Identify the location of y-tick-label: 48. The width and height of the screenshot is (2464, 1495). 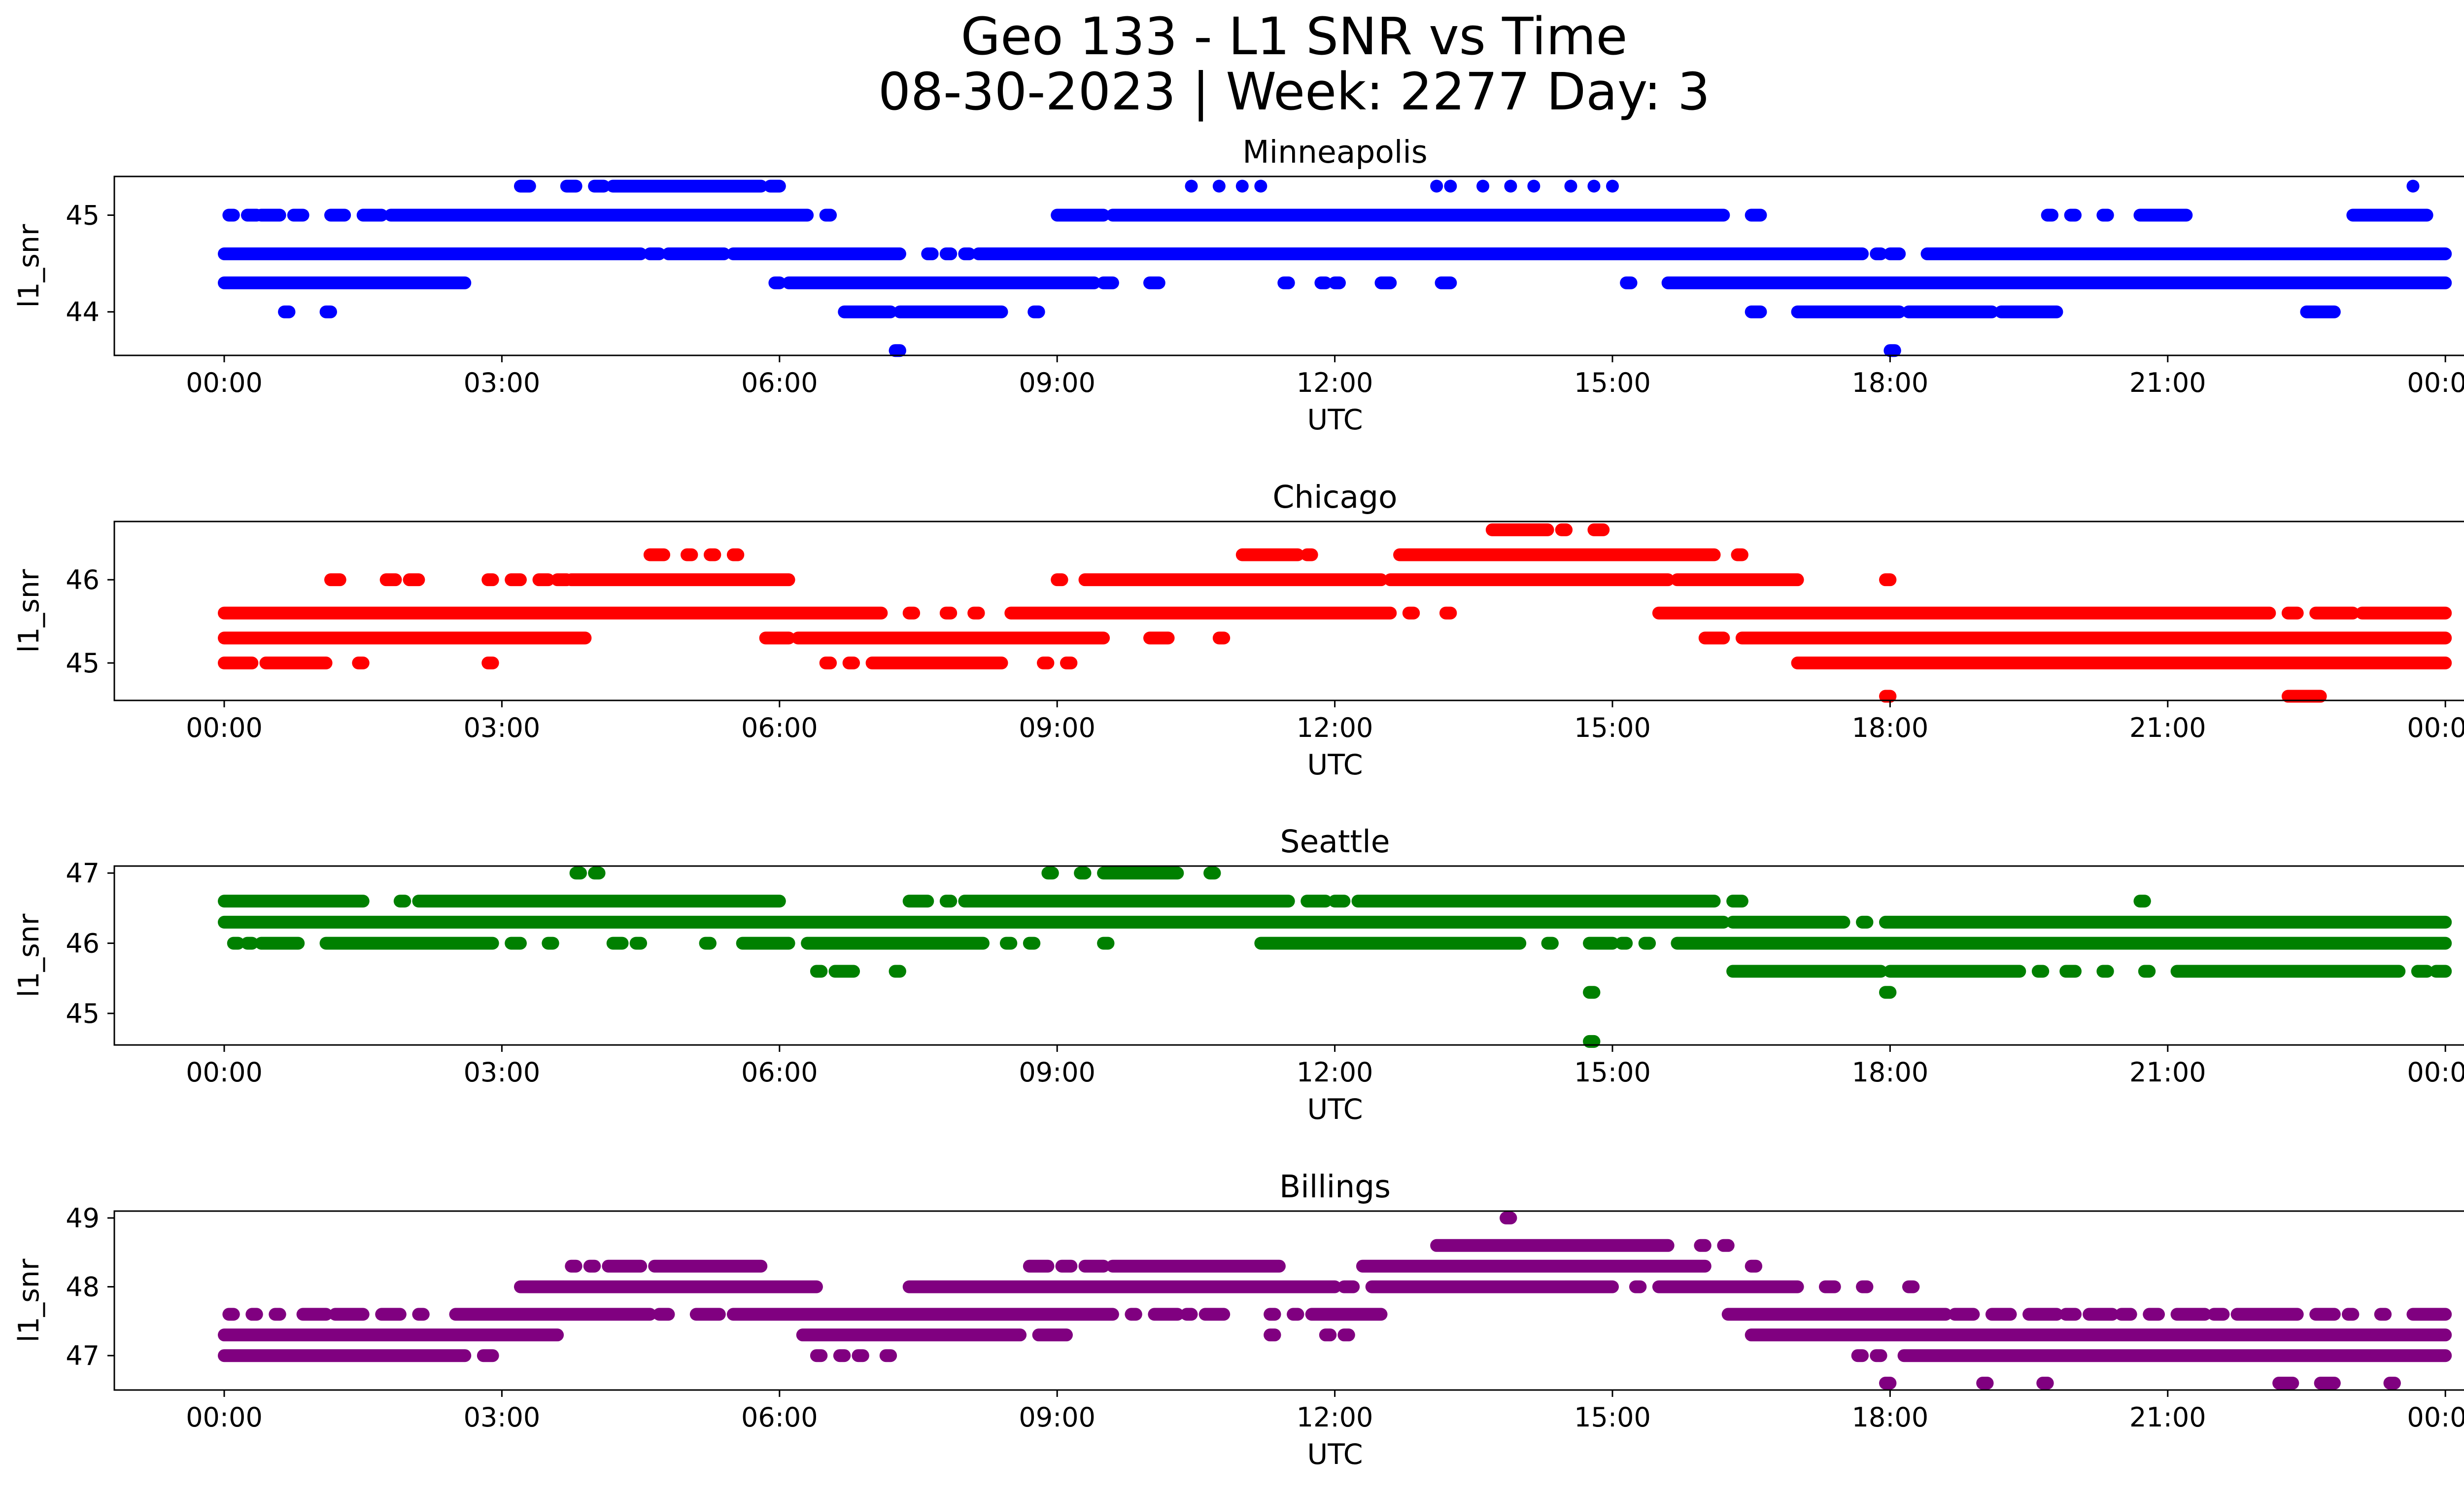
(83, 1287).